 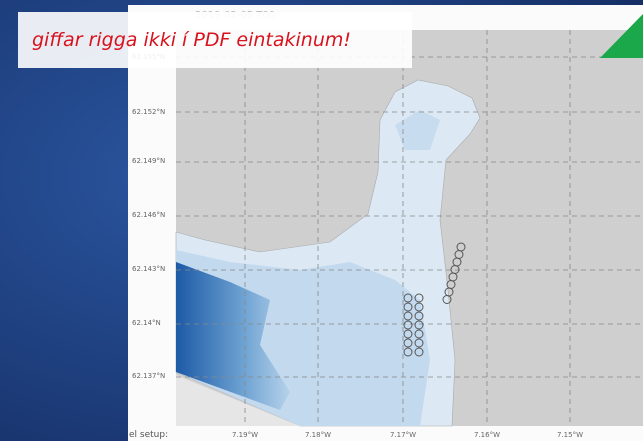 I want to click on lat-label: 62.152°N, so click(x=148, y=112).